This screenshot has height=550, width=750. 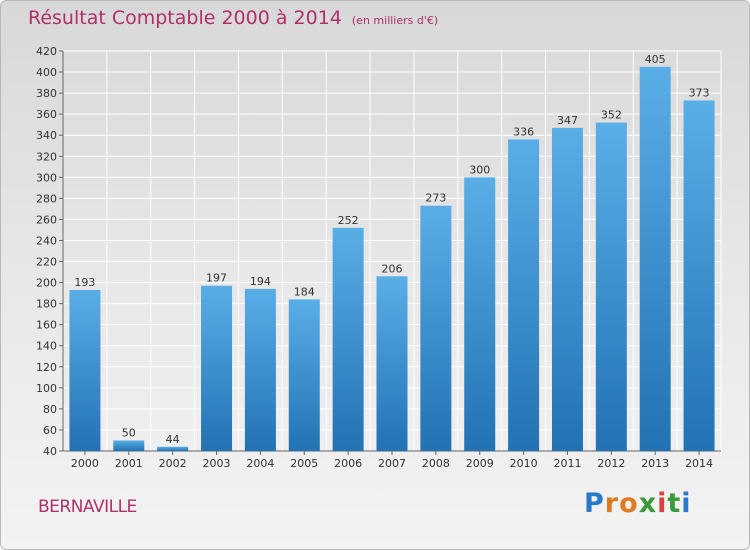 I want to click on bar-2000, so click(x=85, y=370).